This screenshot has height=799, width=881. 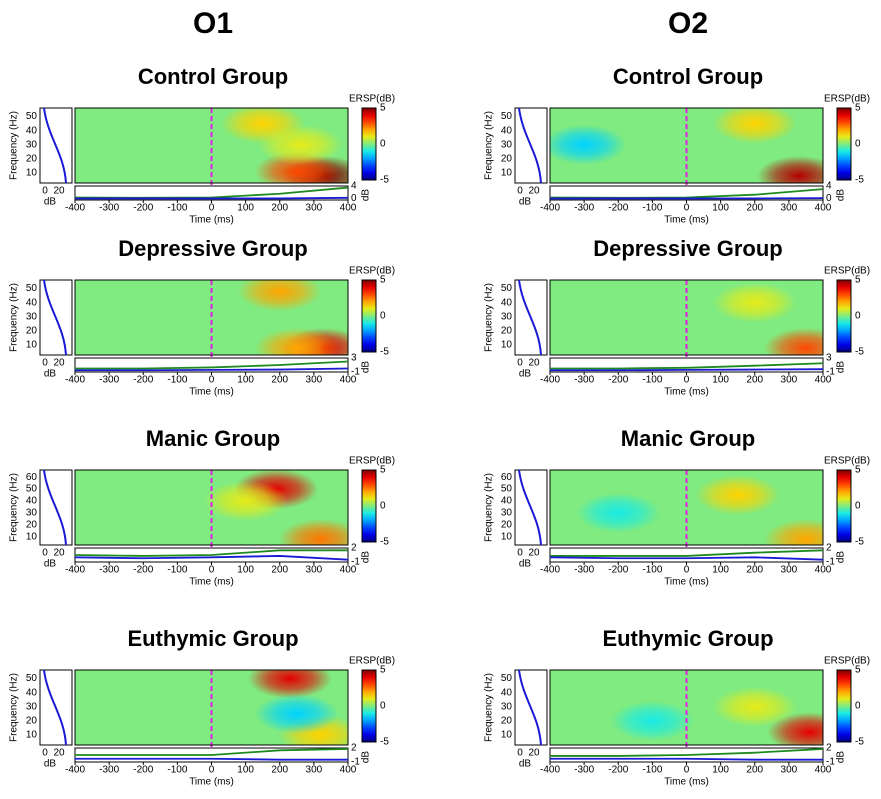 I want to click on trace-tick-label: -1, so click(x=355, y=372).